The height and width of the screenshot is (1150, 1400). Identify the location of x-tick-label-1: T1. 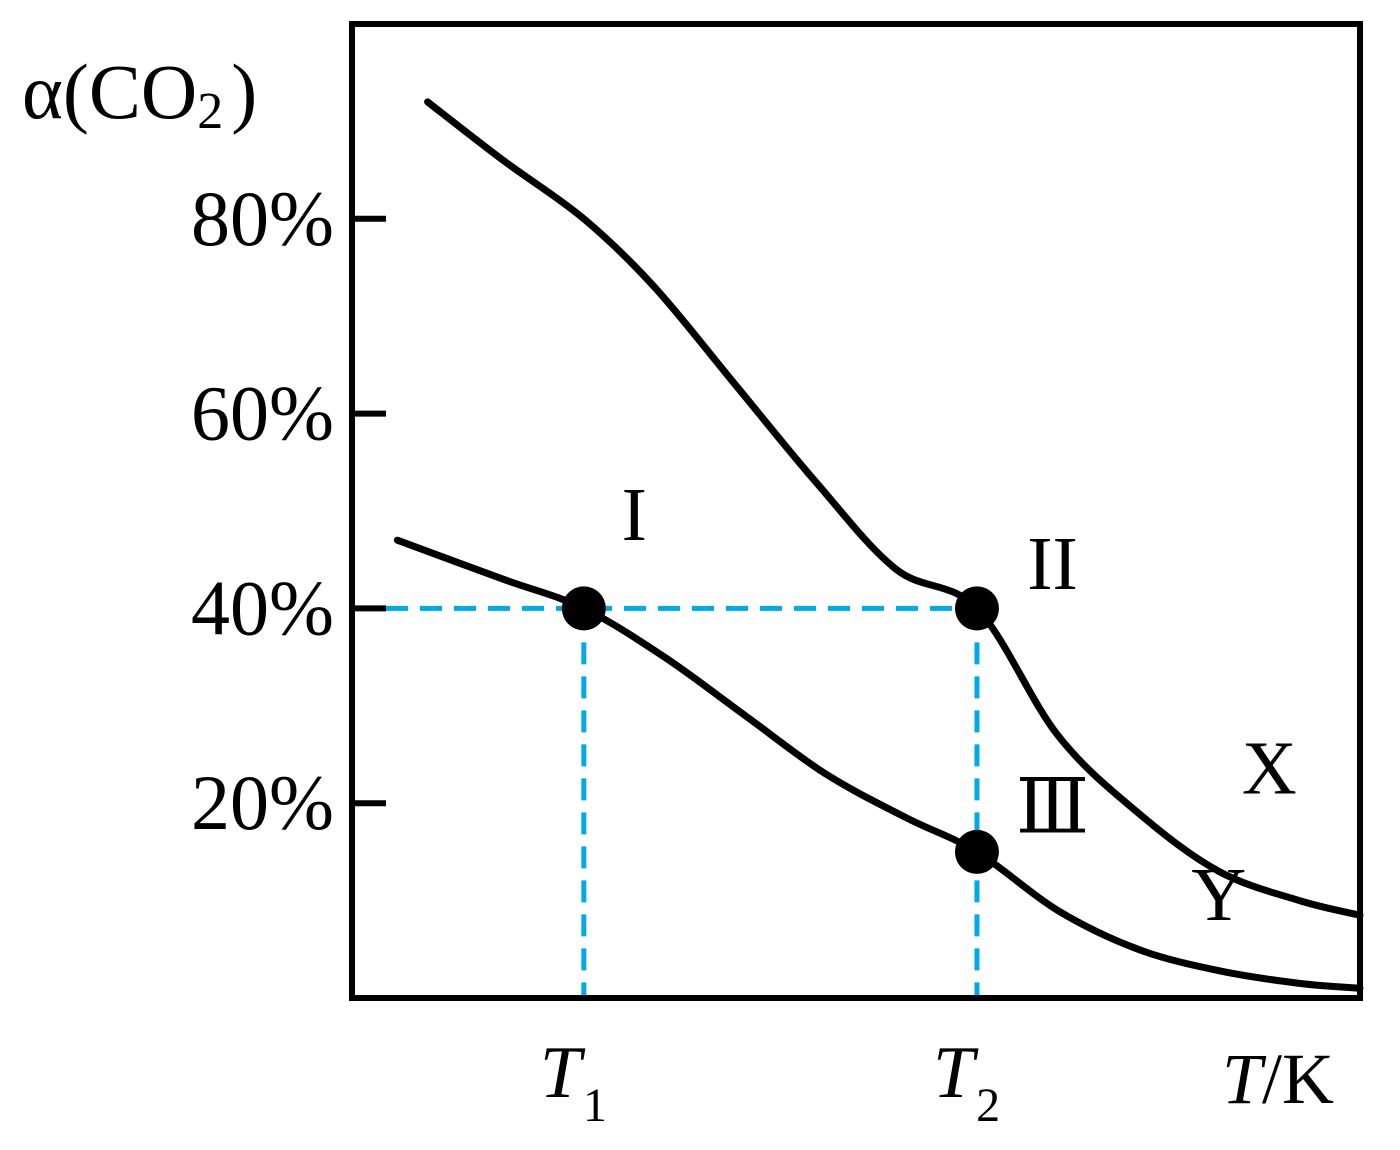
(573, 1082).